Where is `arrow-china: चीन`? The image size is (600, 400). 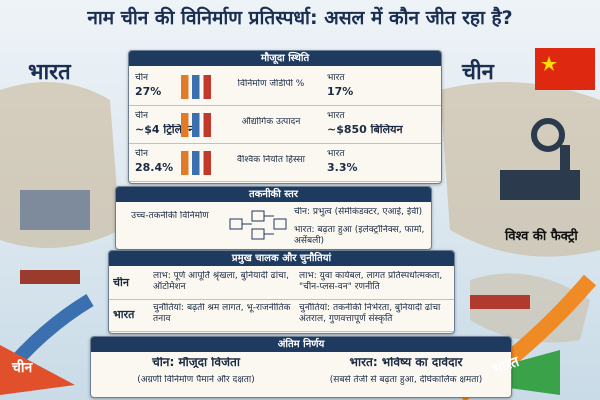
arrow-china: चीन is located at coordinates (22, 368).